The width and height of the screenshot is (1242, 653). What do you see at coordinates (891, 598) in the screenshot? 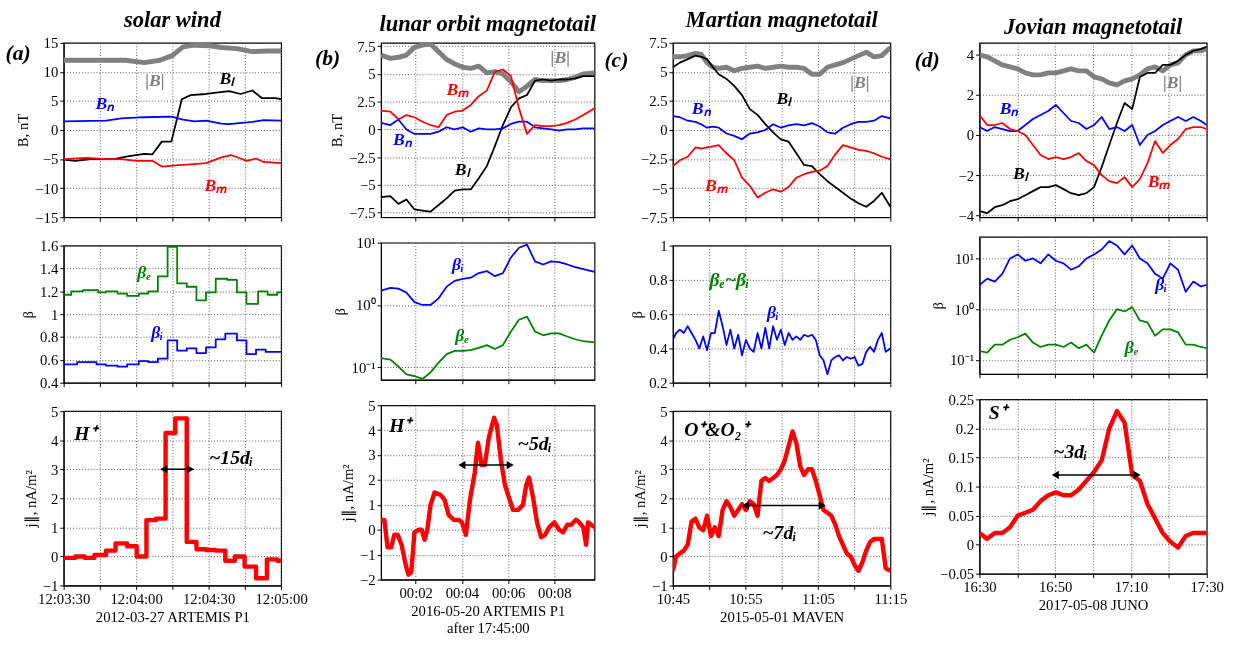
I see `x-tick-label: 11:15` at bounding box center [891, 598].